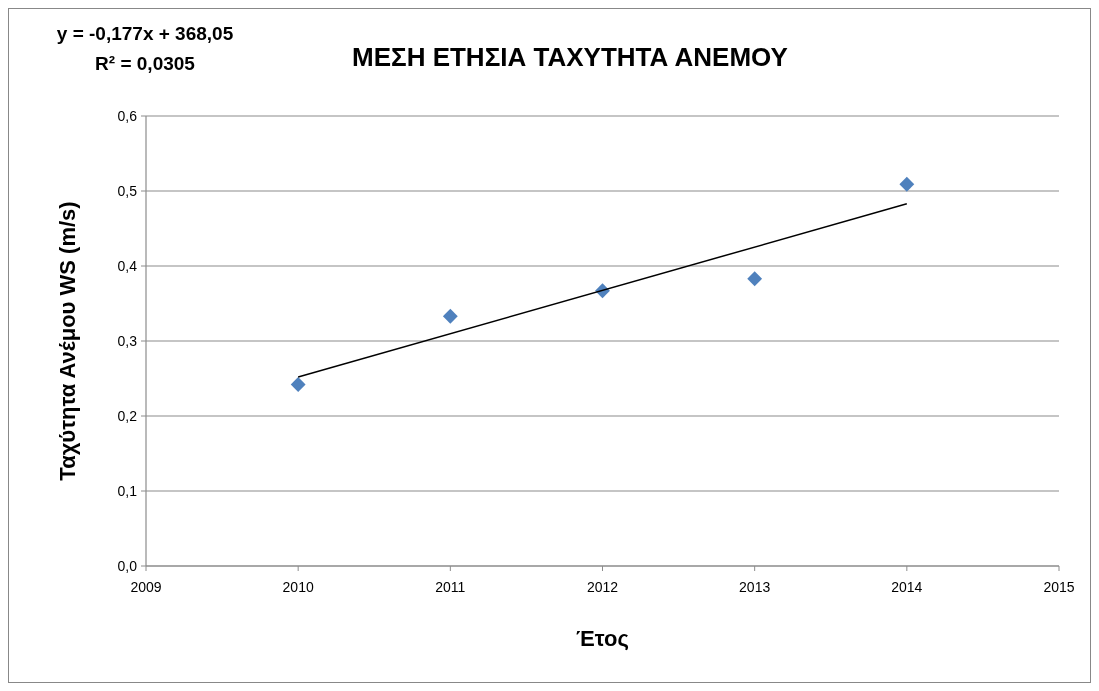 The image size is (1099, 691). I want to click on y-tick-label: 0,1, so click(127, 490).